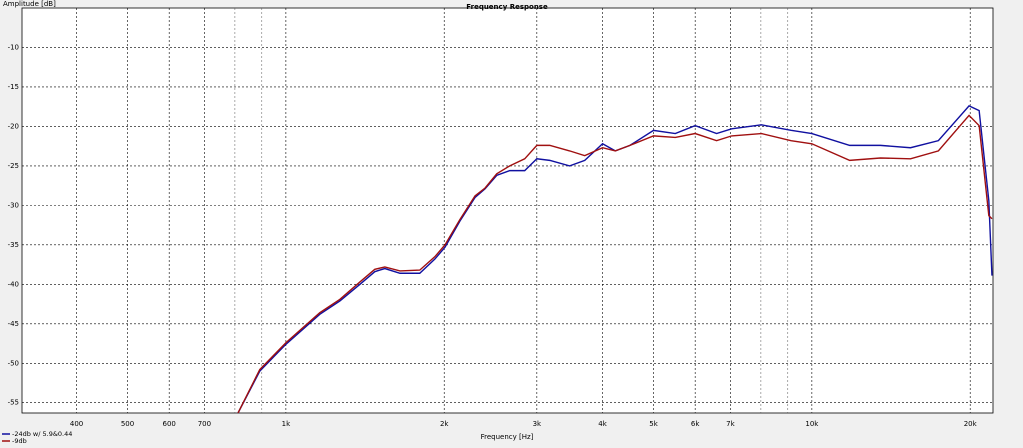  What do you see at coordinates (13, 126) in the screenshot?
I see `y-tick-label: -20` at bounding box center [13, 126].